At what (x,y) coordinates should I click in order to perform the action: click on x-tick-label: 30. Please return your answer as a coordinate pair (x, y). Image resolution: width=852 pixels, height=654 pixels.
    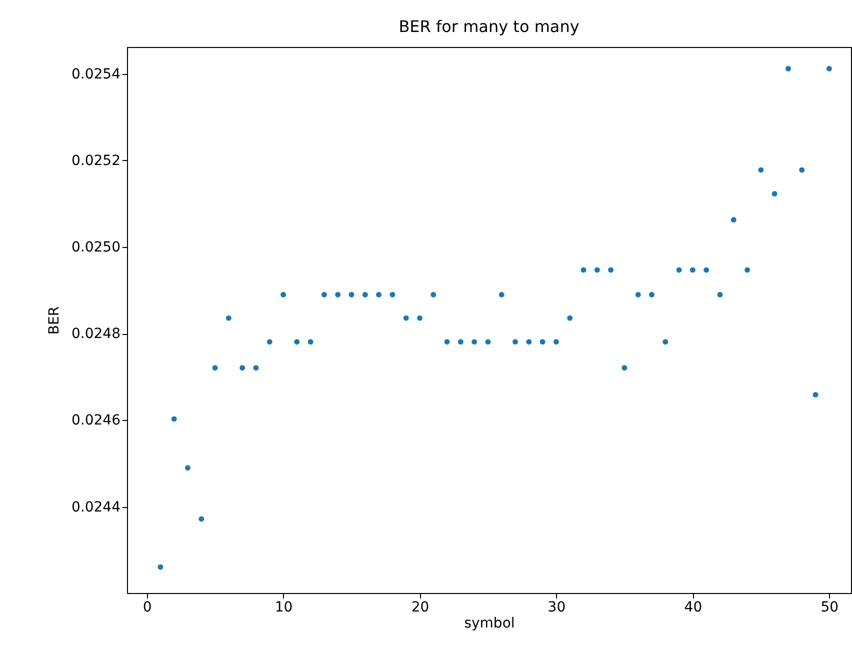
    Looking at the image, I should click on (557, 608).